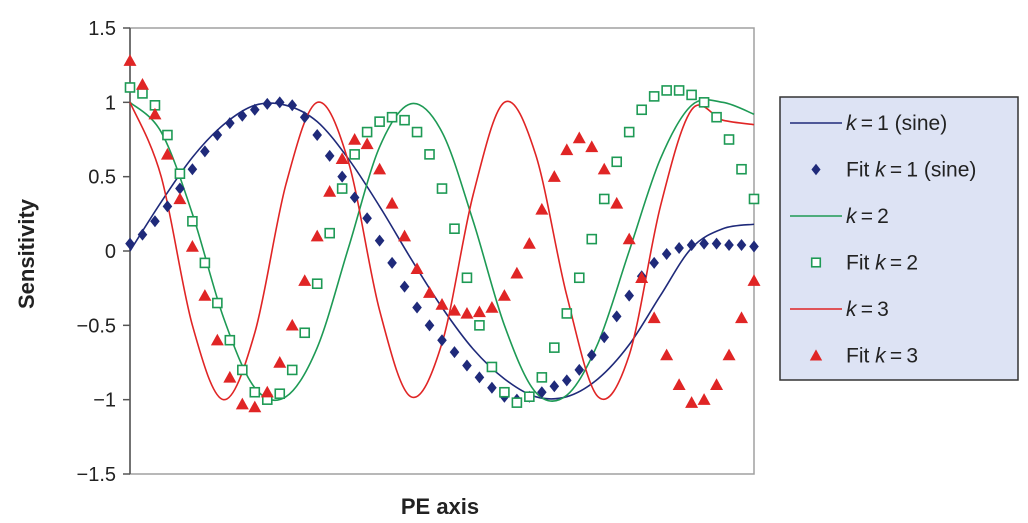 The image size is (1028, 523). What do you see at coordinates (896, 123) in the screenshot?
I see `legend-label: k = 1 (sine)` at bounding box center [896, 123].